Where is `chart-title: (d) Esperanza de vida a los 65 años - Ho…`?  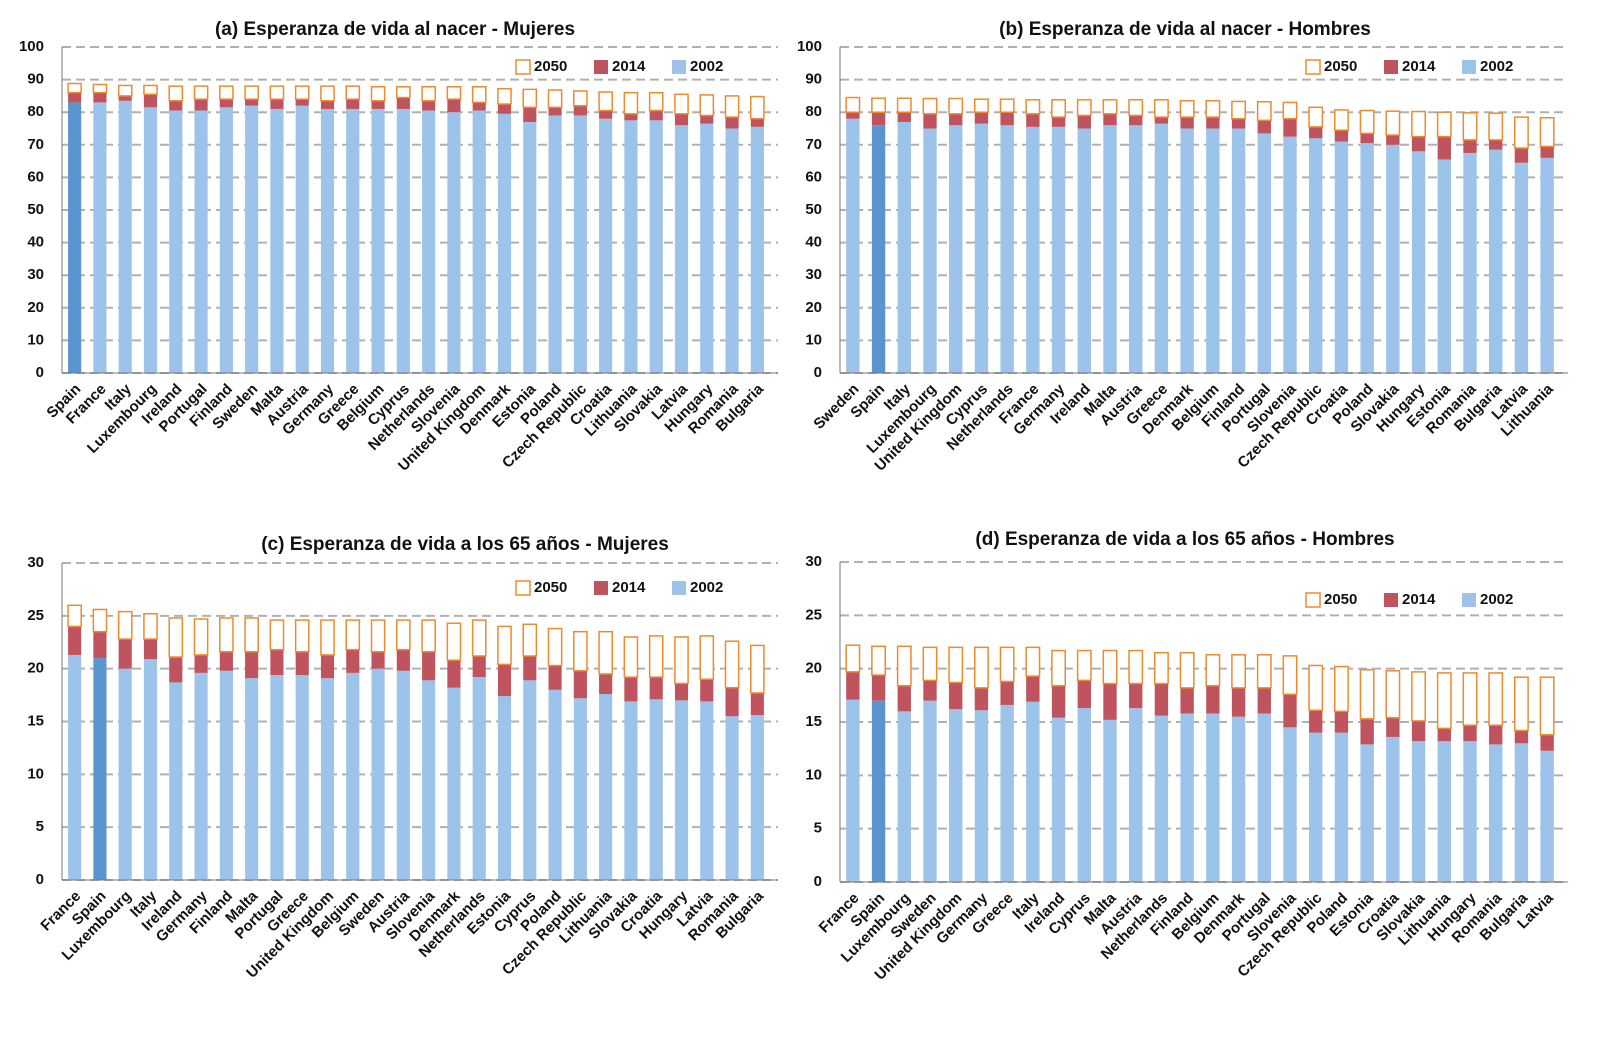
chart-title: (d) Esperanza de vida a los 65 años - Ho… is located at coordinates (1184, 539).